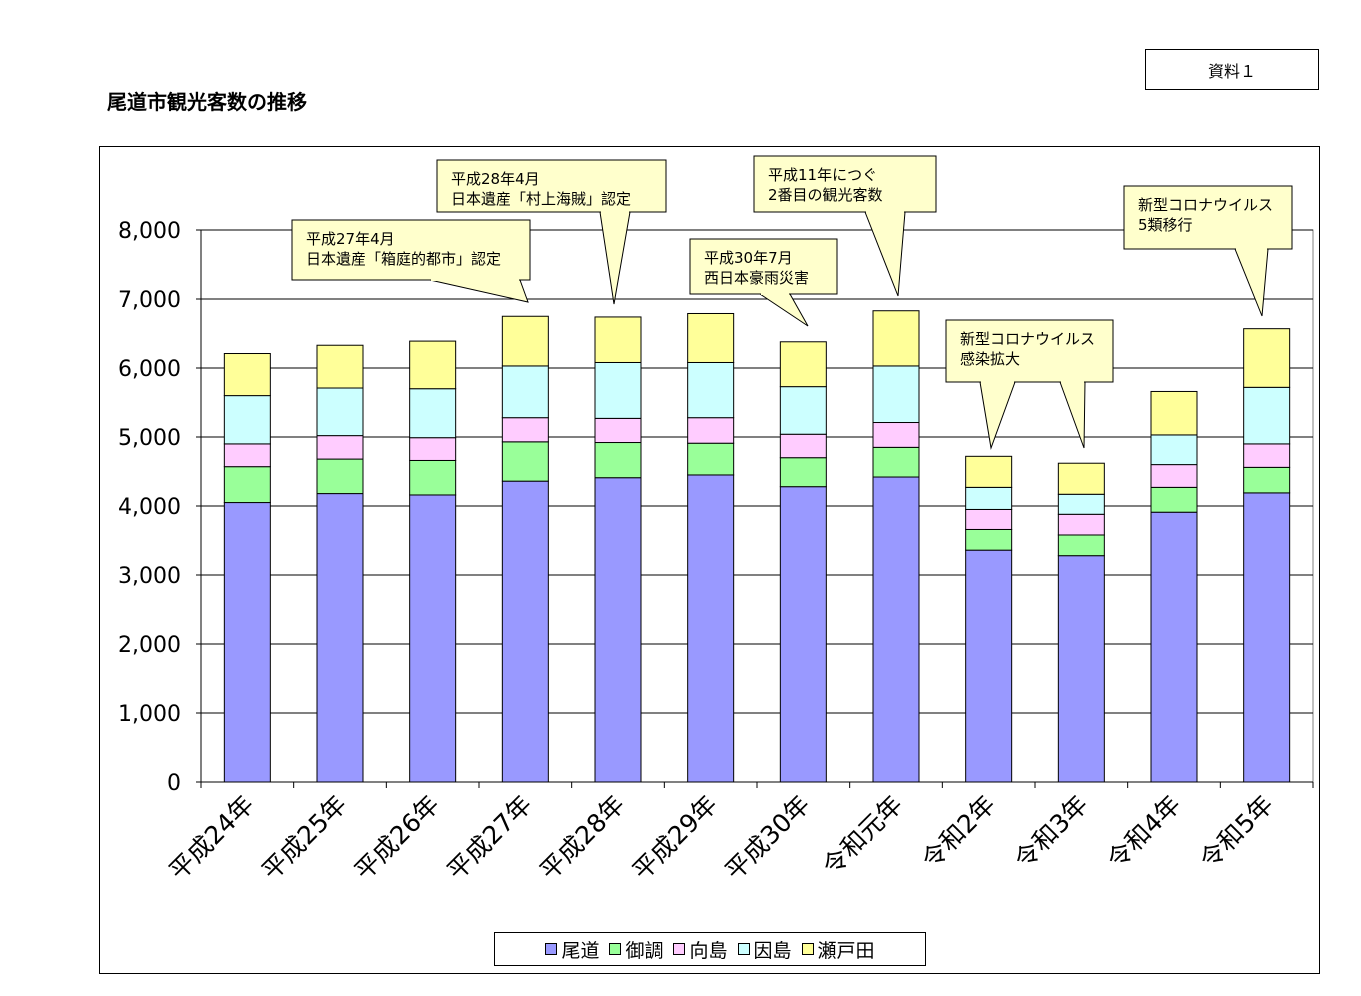  Describe the element at coordinates (1051, 832) in the screenshot. I see `x-tick-label: 令和3年` at that location.